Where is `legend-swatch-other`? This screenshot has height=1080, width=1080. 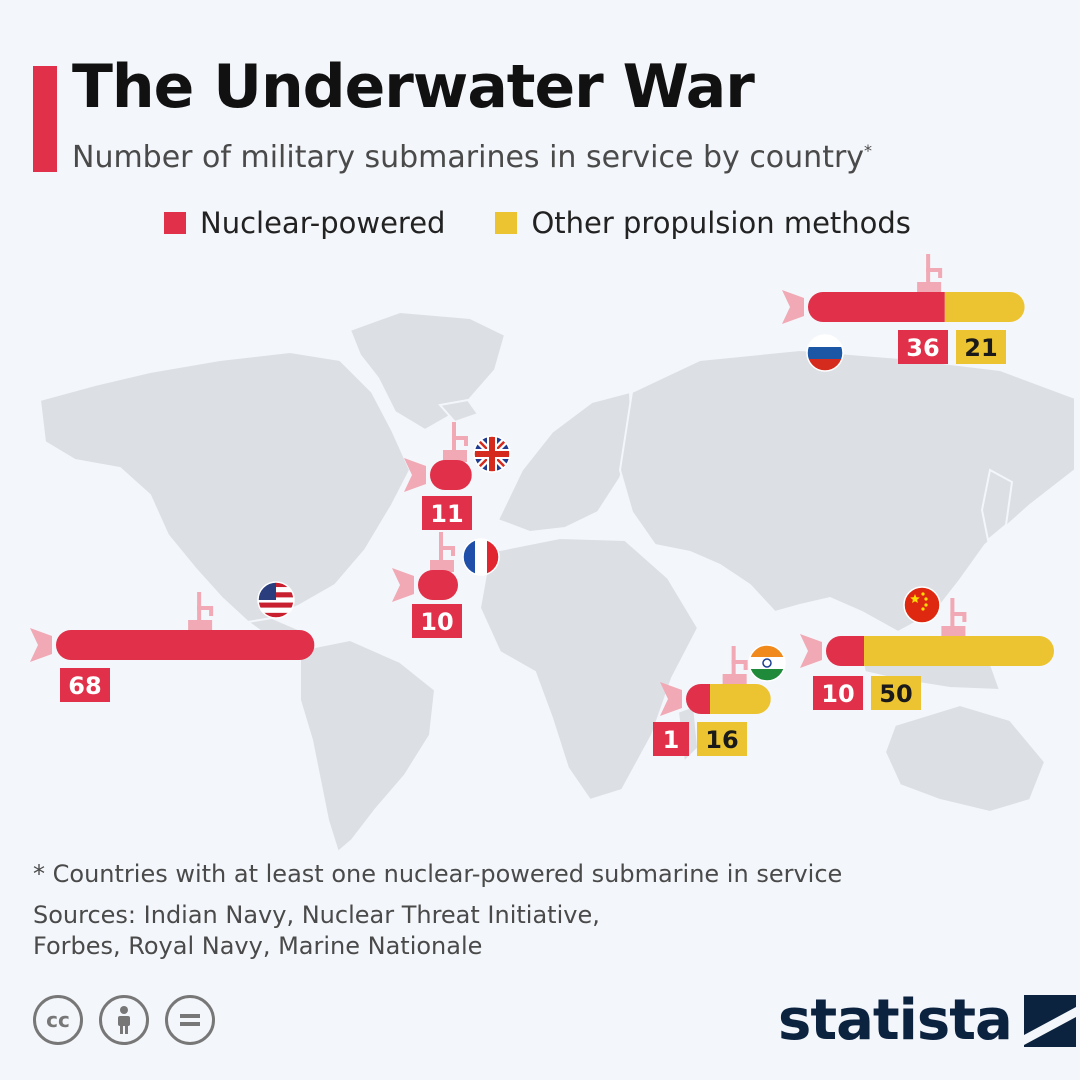 legend-swatch-other is located at coordinates (506, 223).